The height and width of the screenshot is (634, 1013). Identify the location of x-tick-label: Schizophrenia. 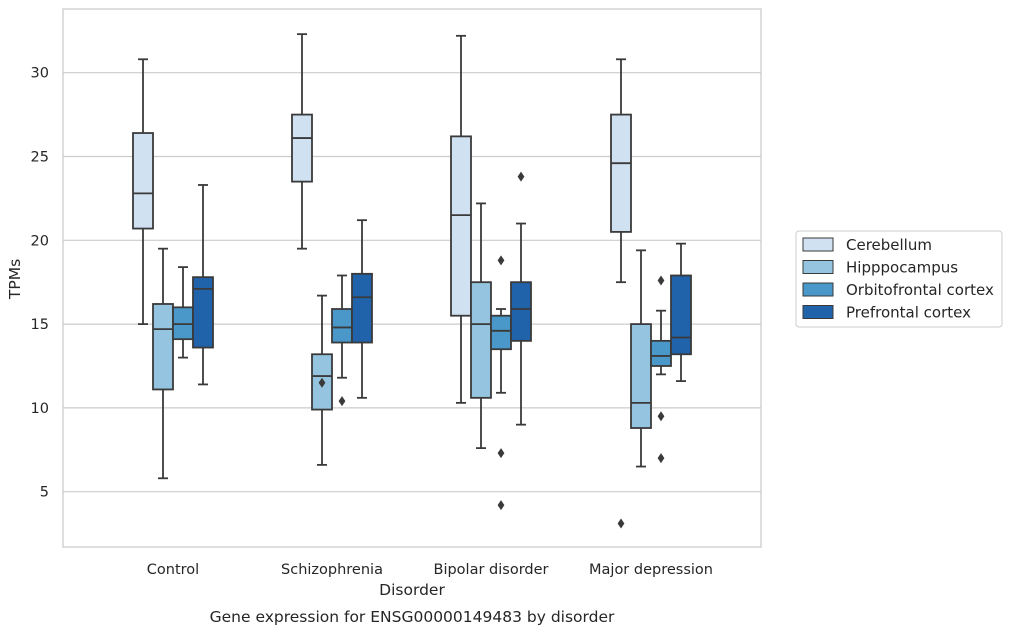
(332, 570).